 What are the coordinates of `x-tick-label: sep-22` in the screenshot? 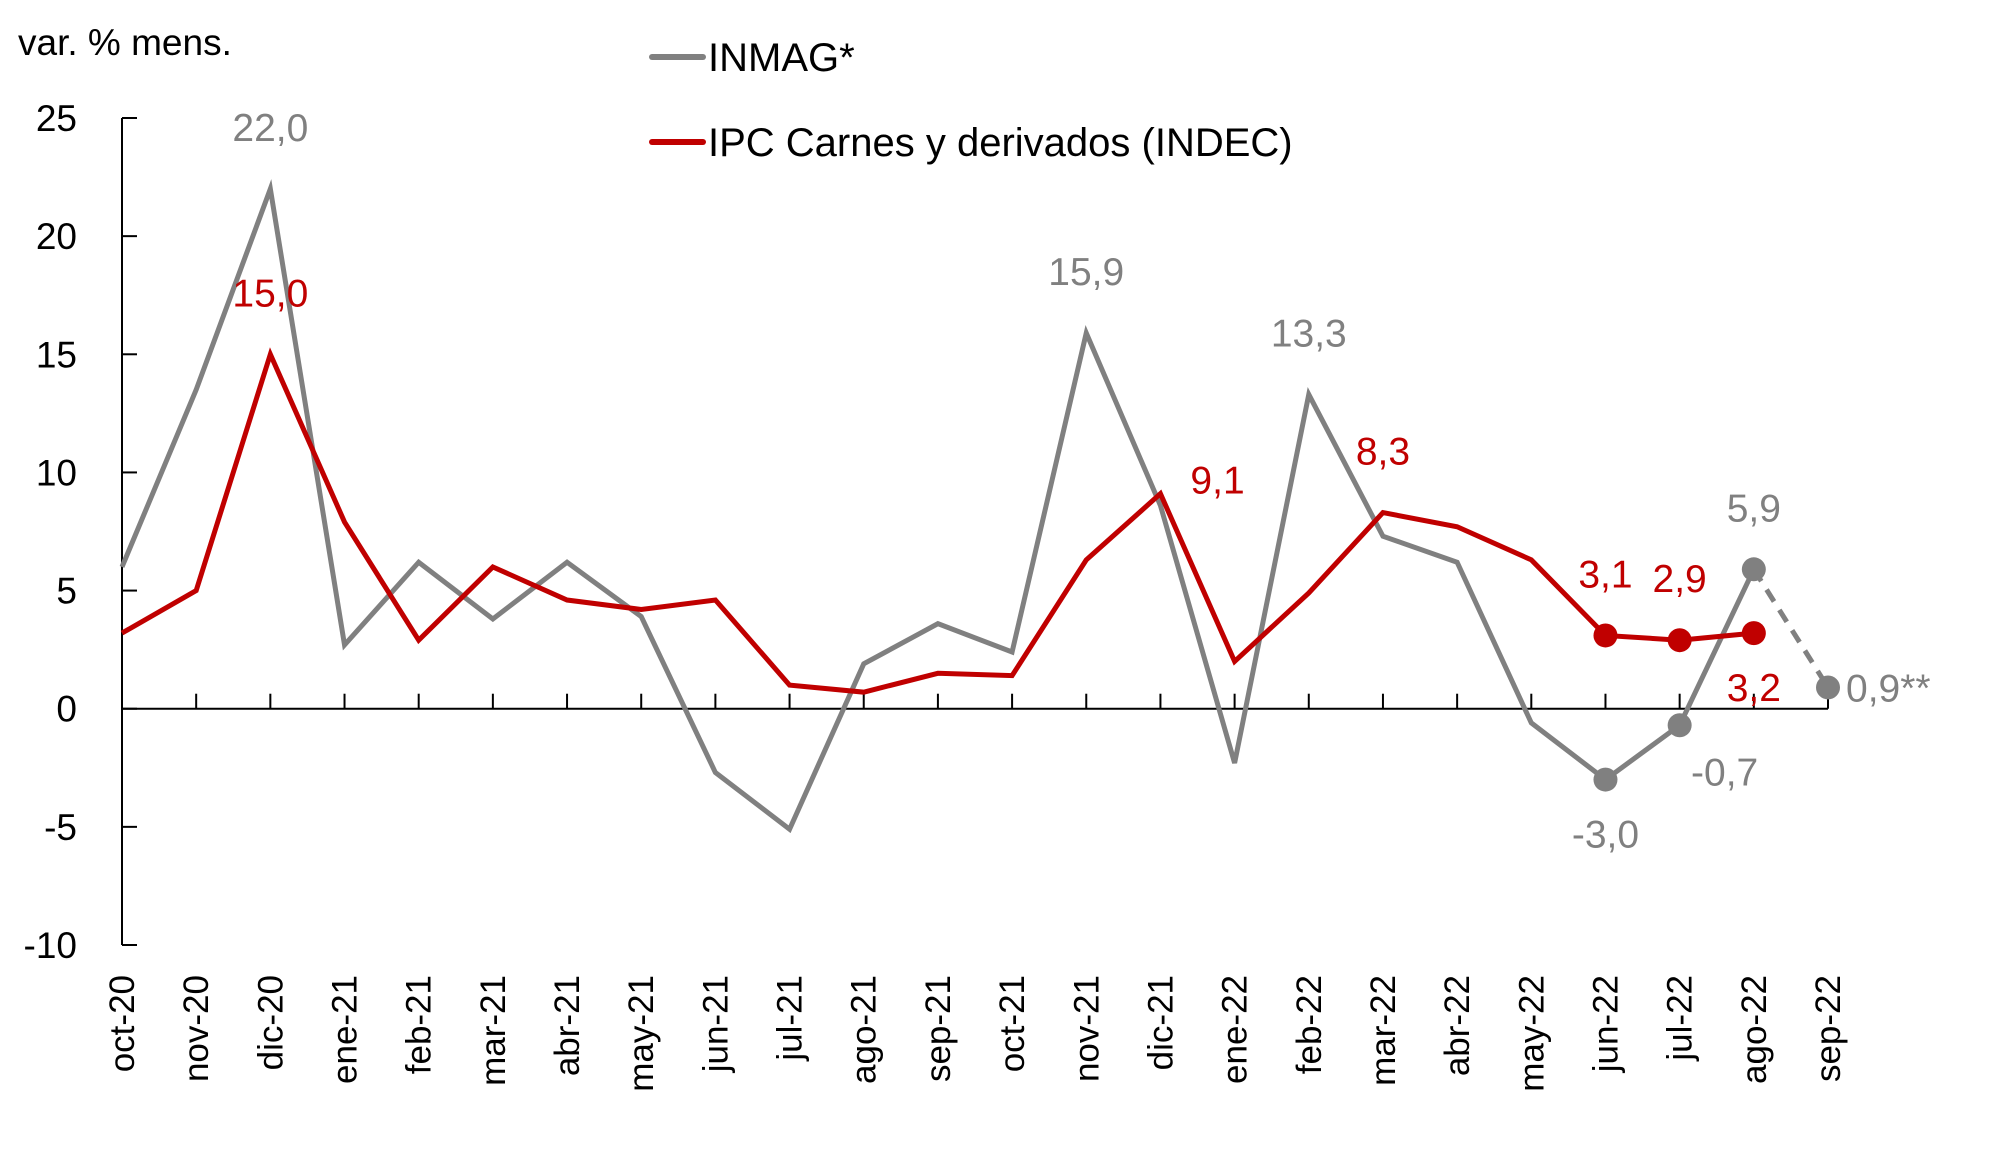 It's located at (1828, 1028).